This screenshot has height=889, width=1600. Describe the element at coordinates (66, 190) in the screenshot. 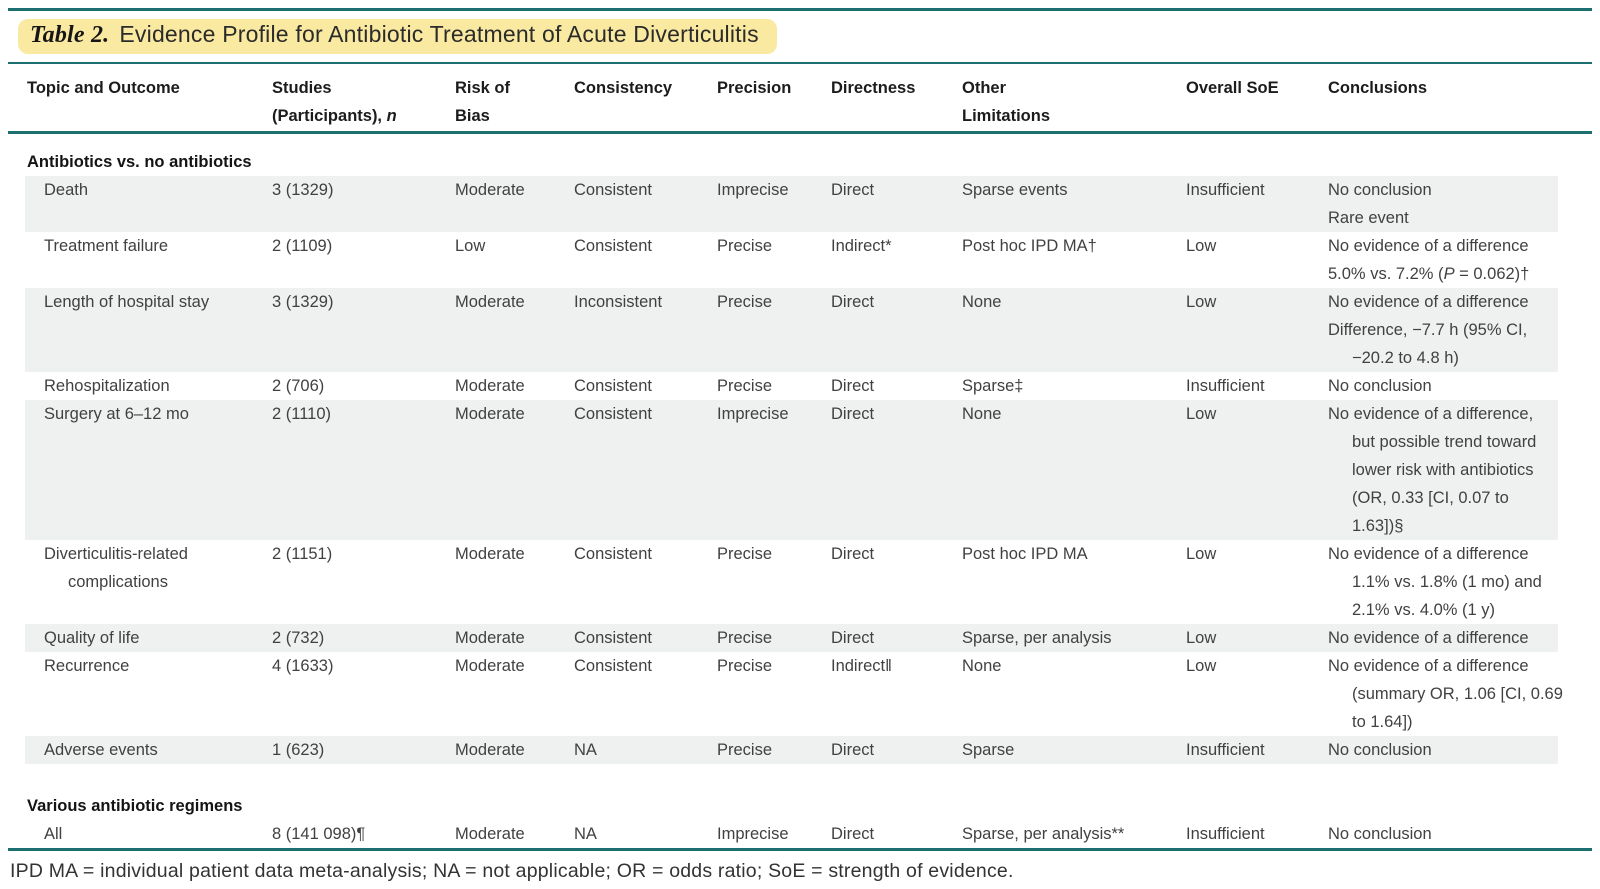

I see `text-line: Death` at that location.